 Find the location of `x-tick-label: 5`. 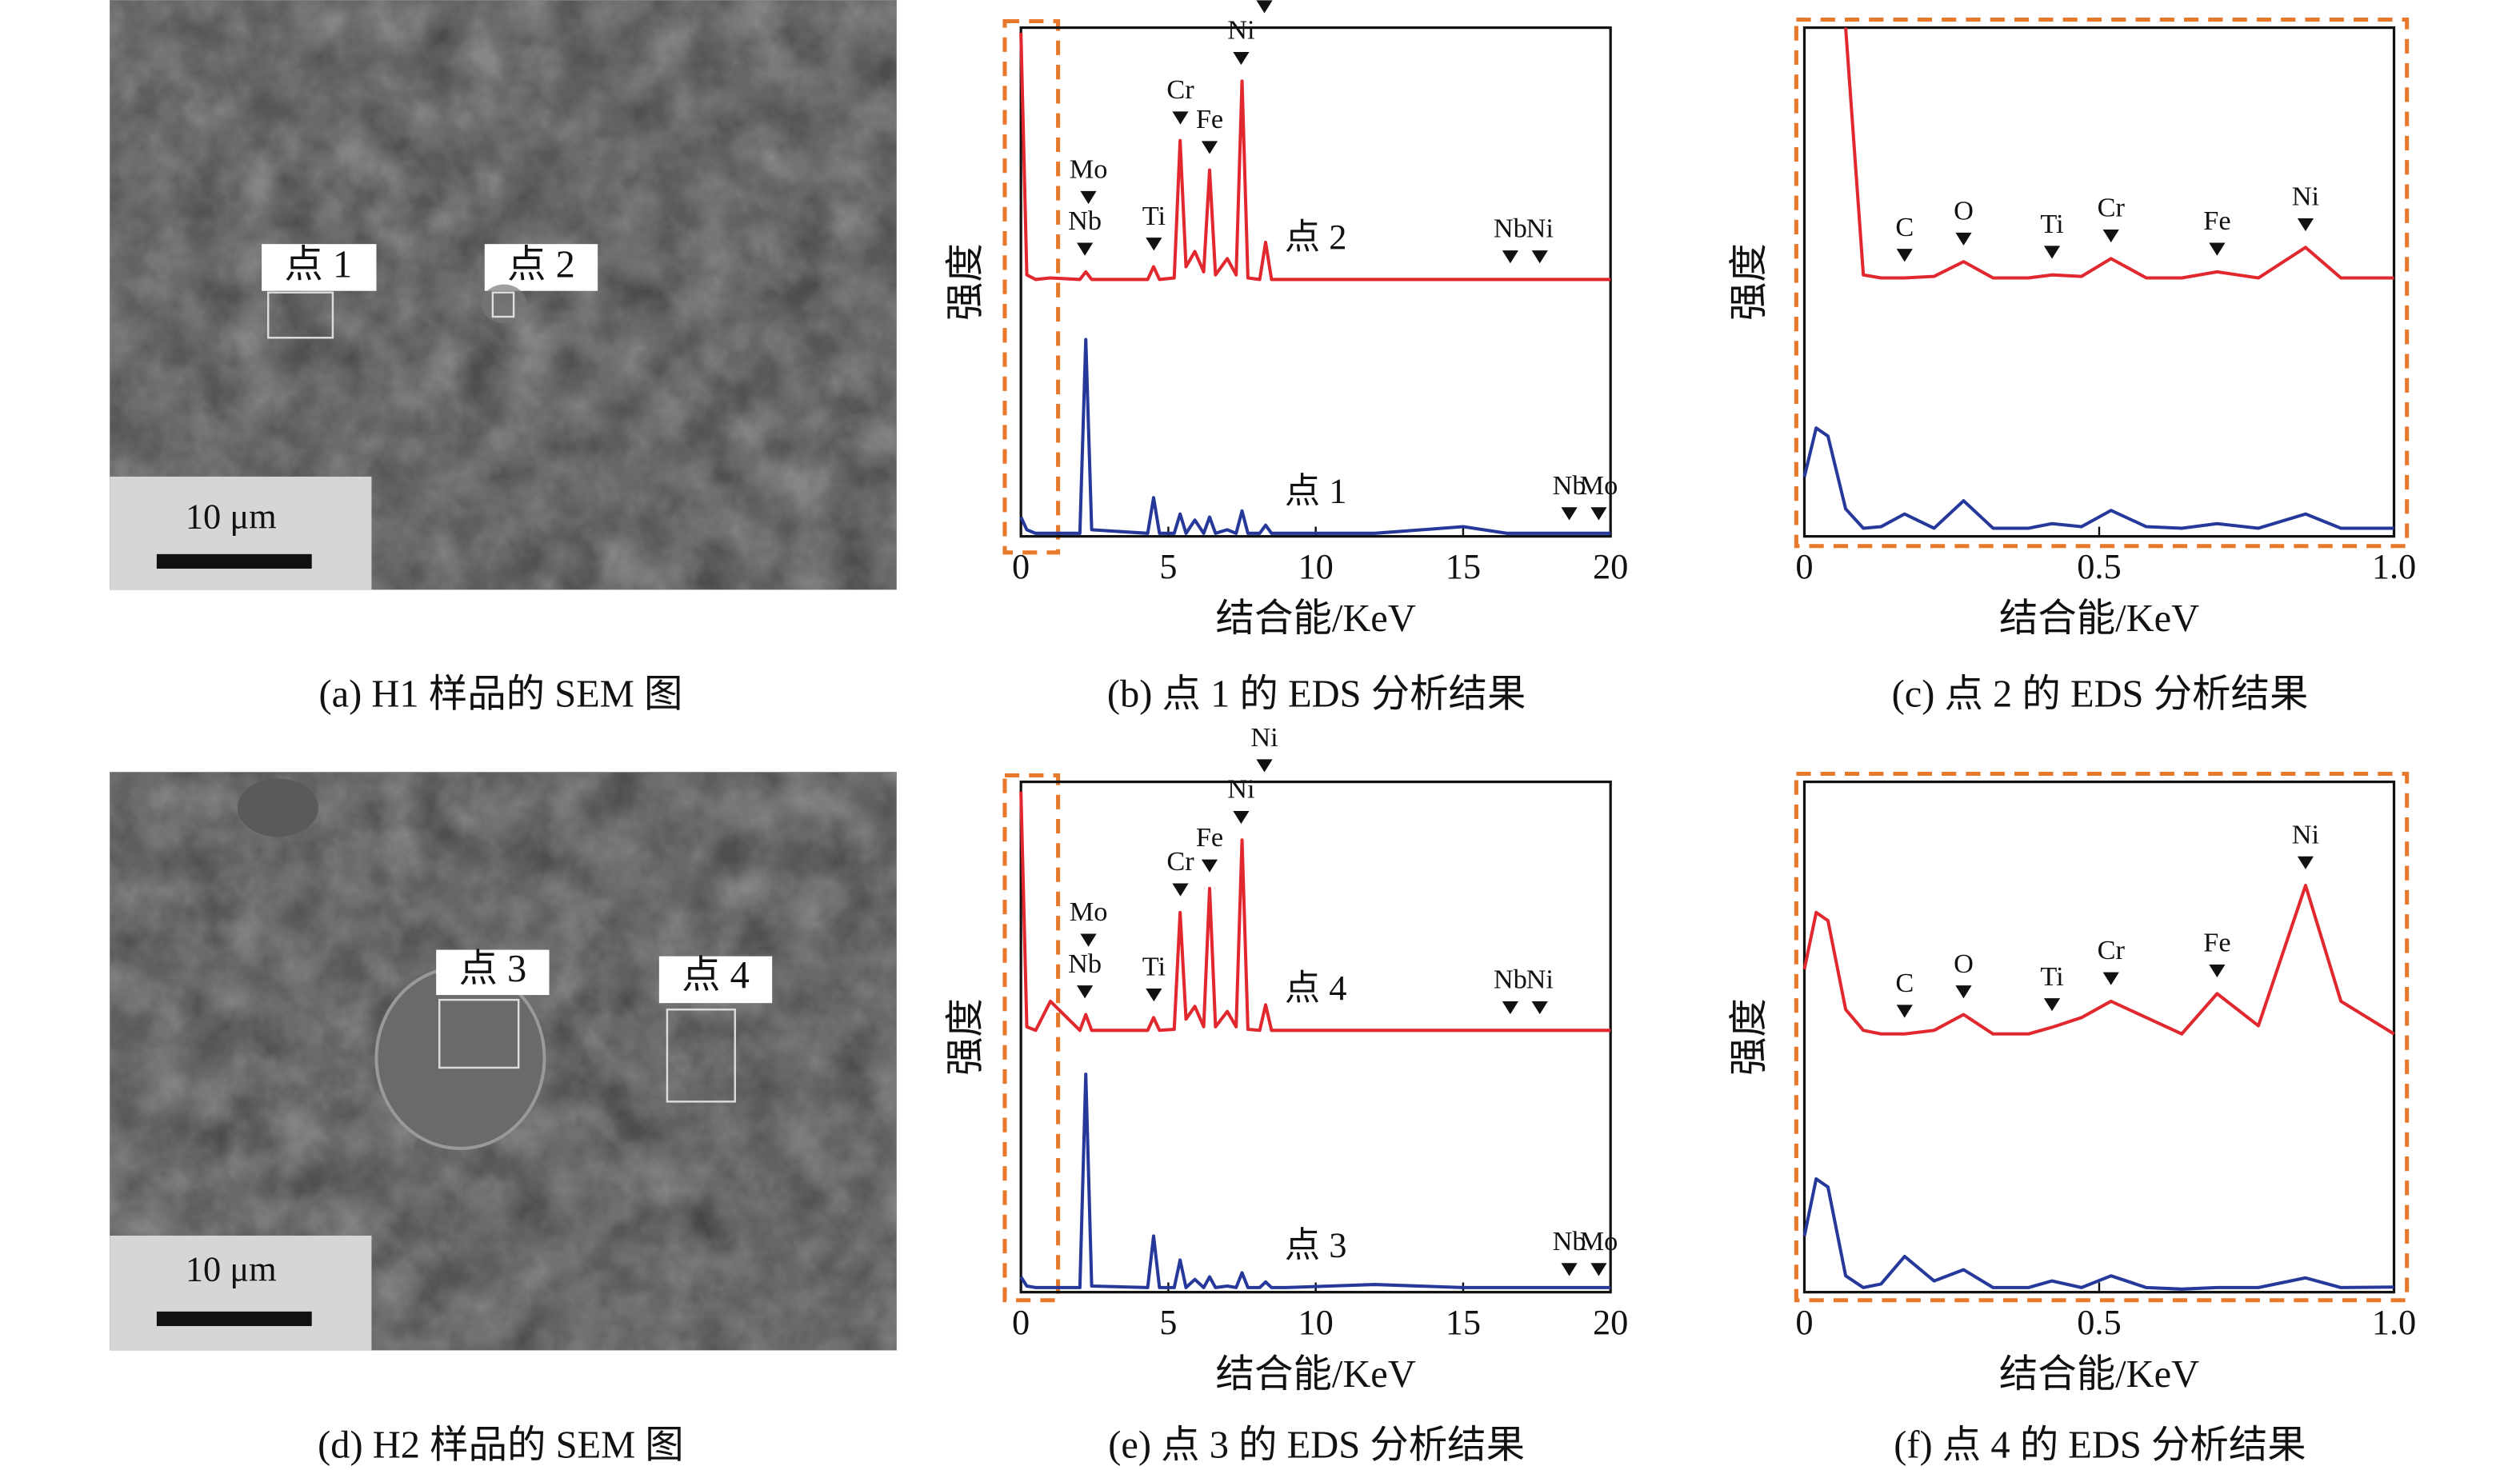

x-tick-label: 5 is located at coordinates (1168, 566).